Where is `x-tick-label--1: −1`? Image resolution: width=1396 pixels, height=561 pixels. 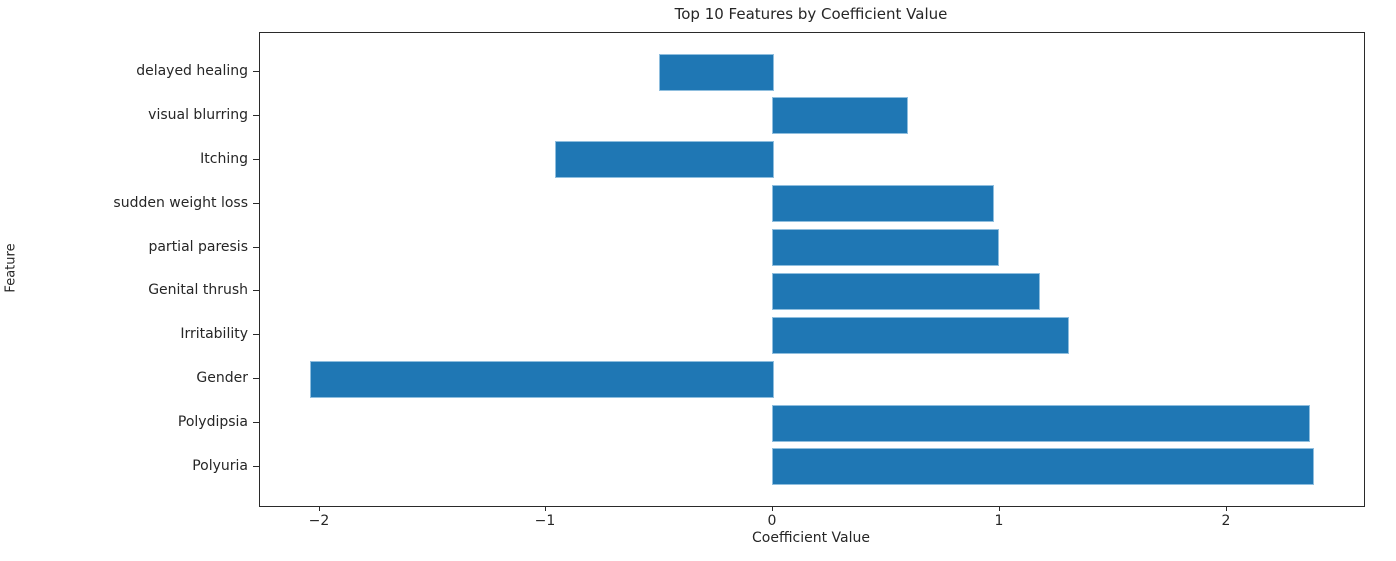 x-tick-label--1: −1 is located at coordinates (545, 521).